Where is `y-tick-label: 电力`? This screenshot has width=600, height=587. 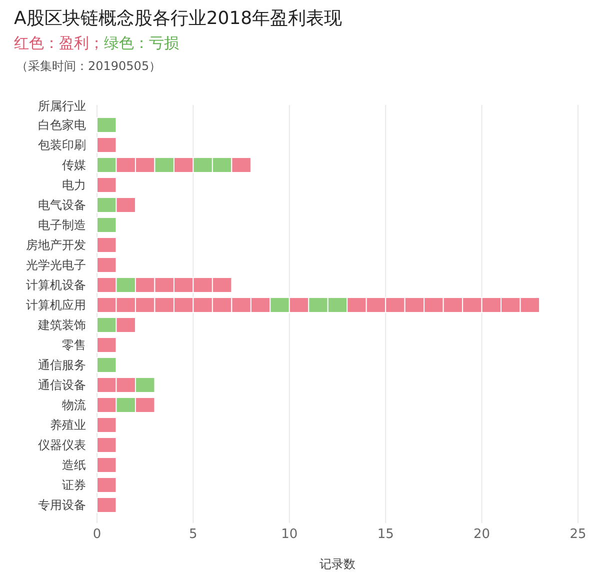
y-tick-label: 电力 is located at coordinates (74, 185).